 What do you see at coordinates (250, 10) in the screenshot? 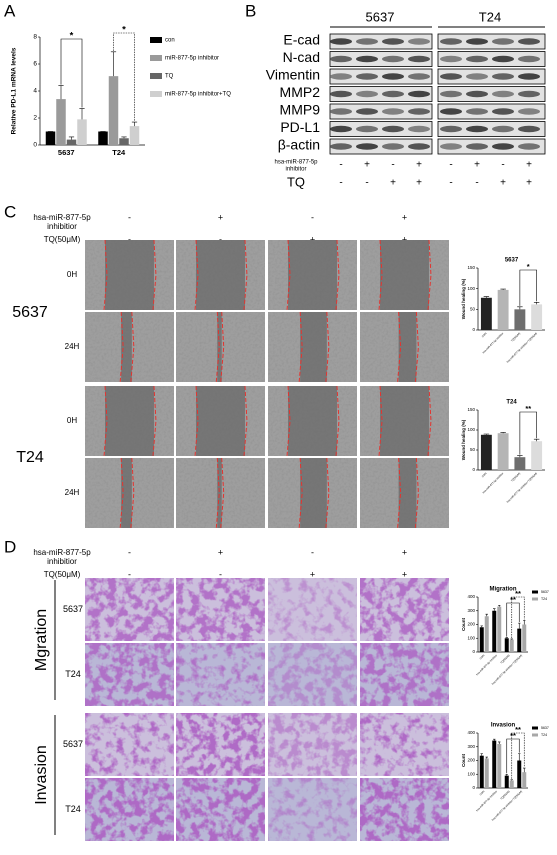
I see `panel-letter: B` at bounding box center [250, 10].